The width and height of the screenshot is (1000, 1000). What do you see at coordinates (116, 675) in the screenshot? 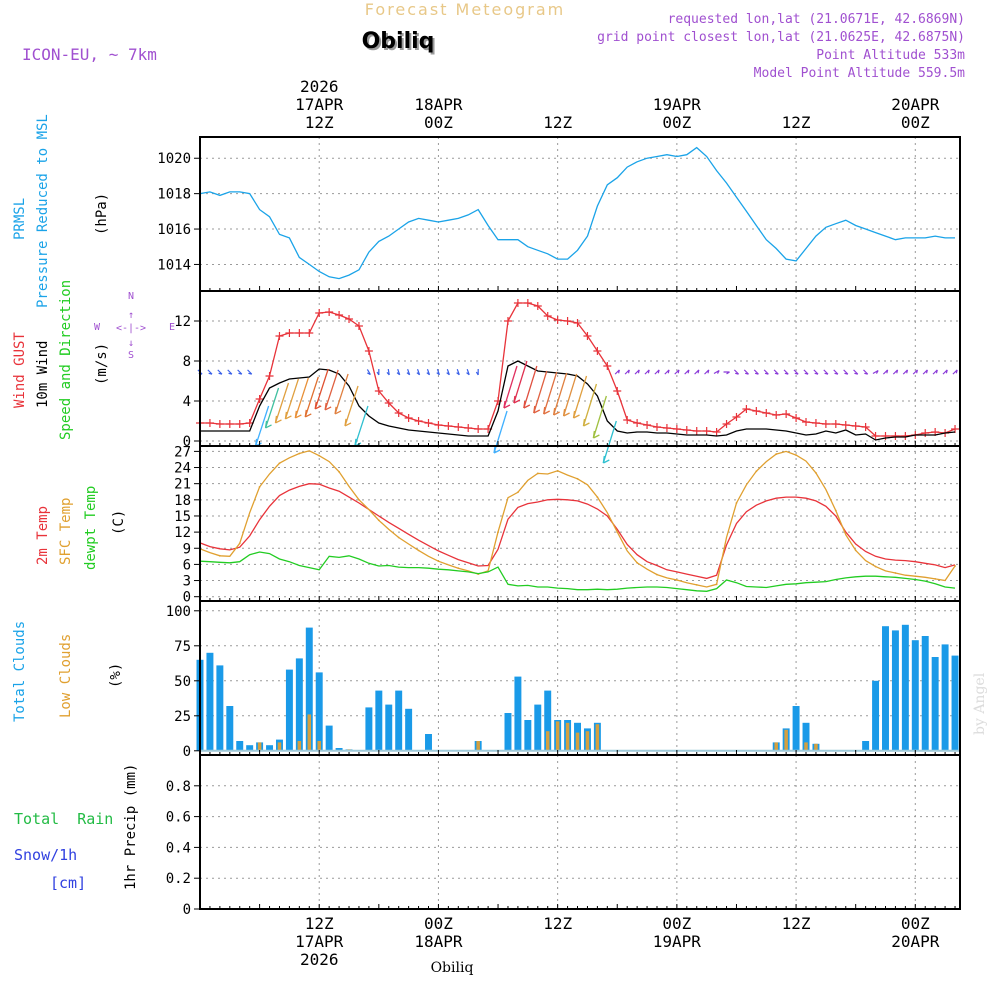
I see `cloud-unit-label: (%)` at bounding box center [116, 675].